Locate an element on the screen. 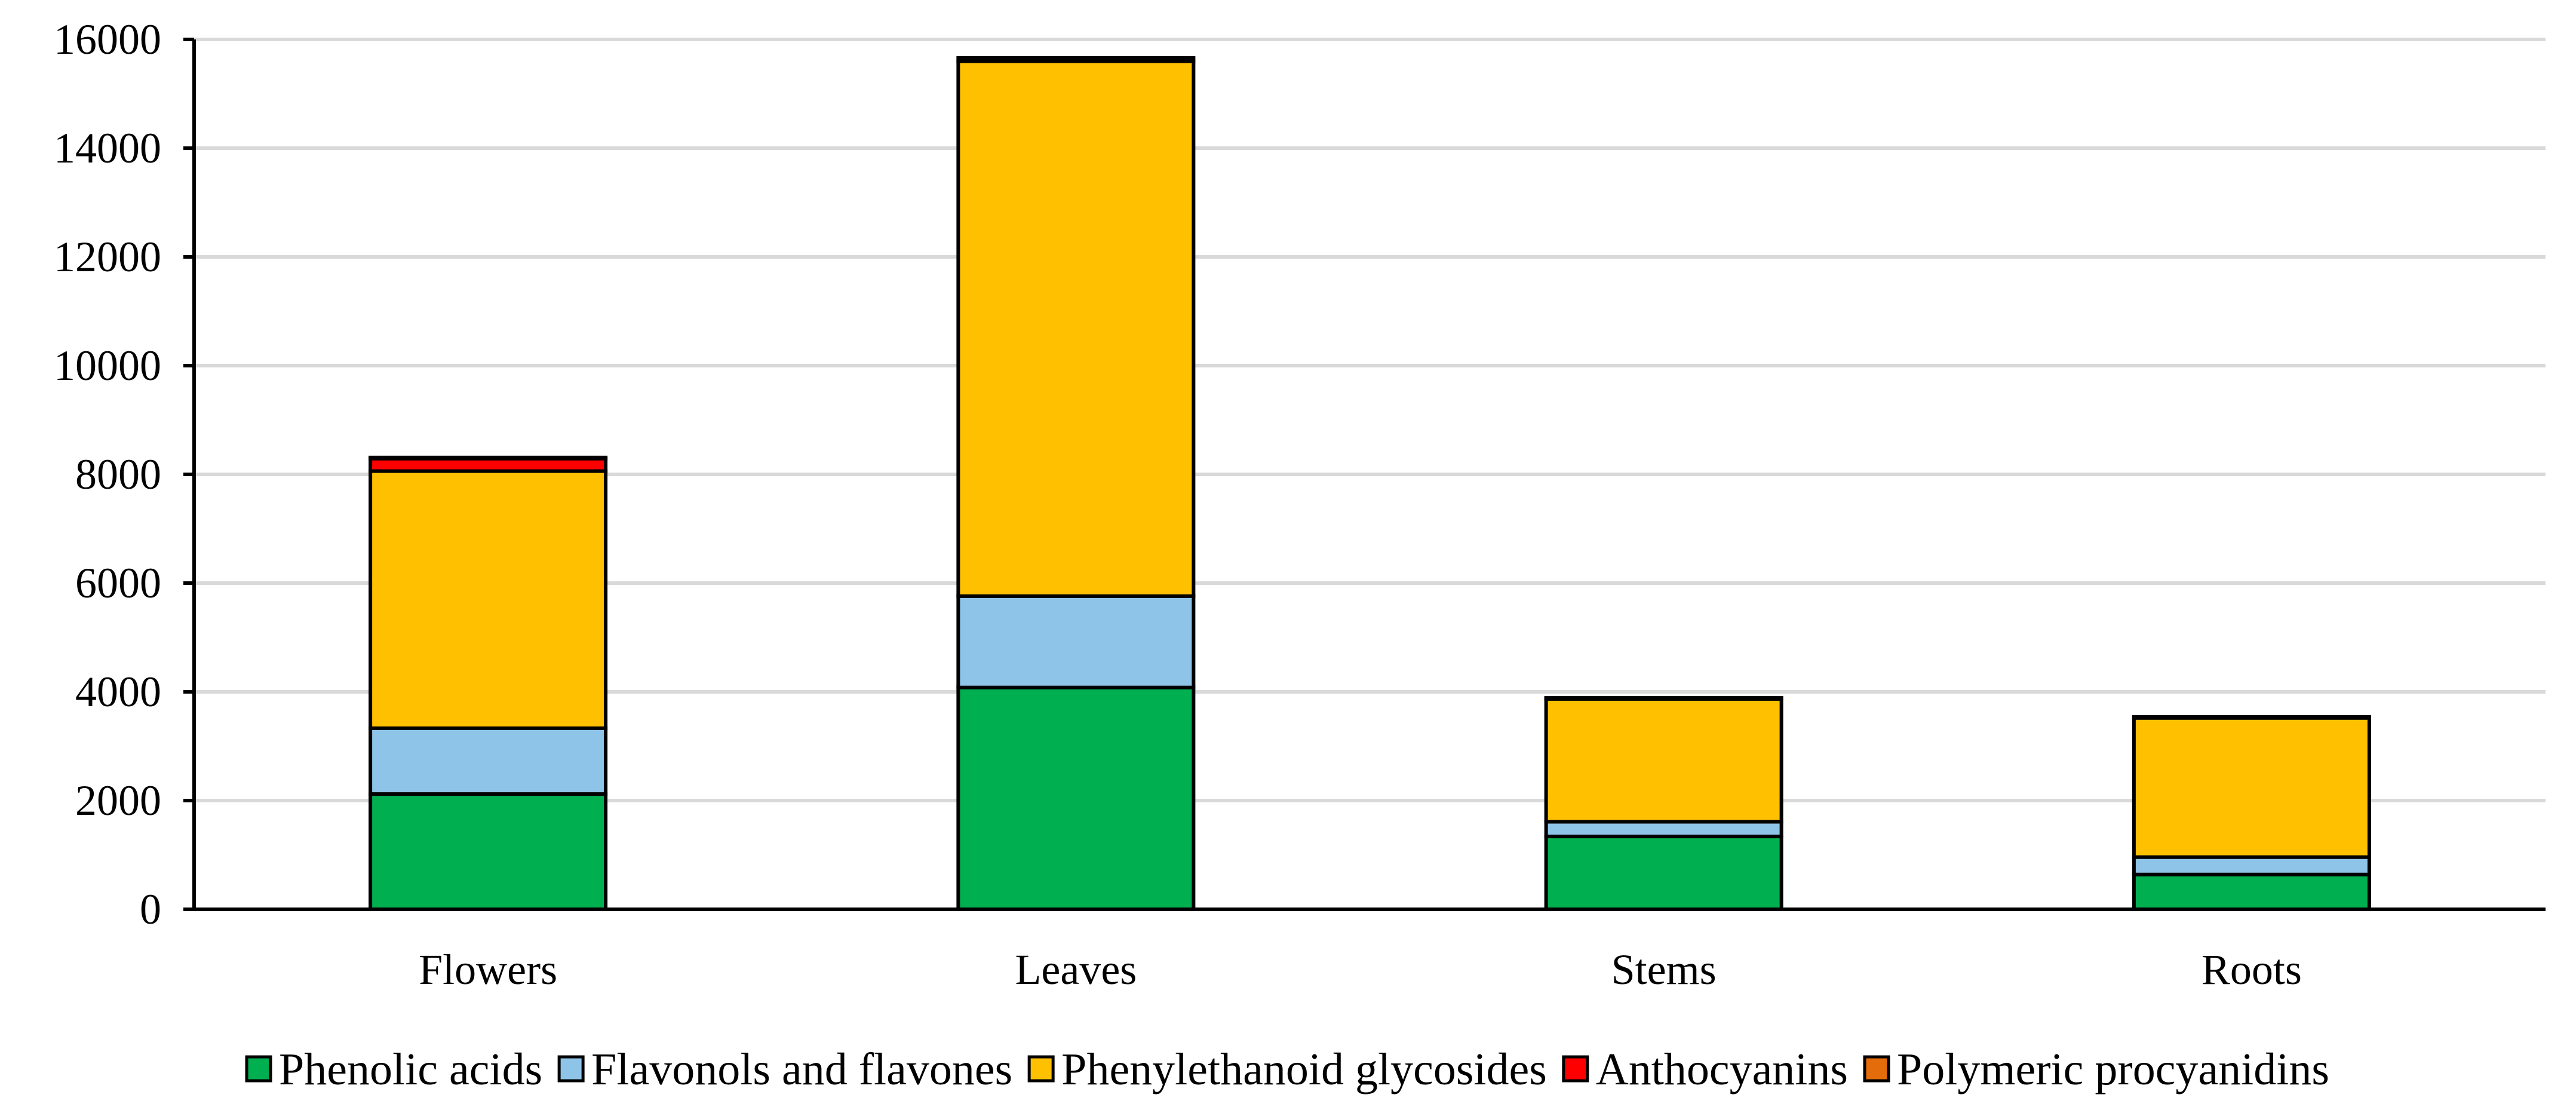 The height and width of the screenshot is (1119, 2576). y-tick-label-16000: 16000 is located at coordinates (107, 40).